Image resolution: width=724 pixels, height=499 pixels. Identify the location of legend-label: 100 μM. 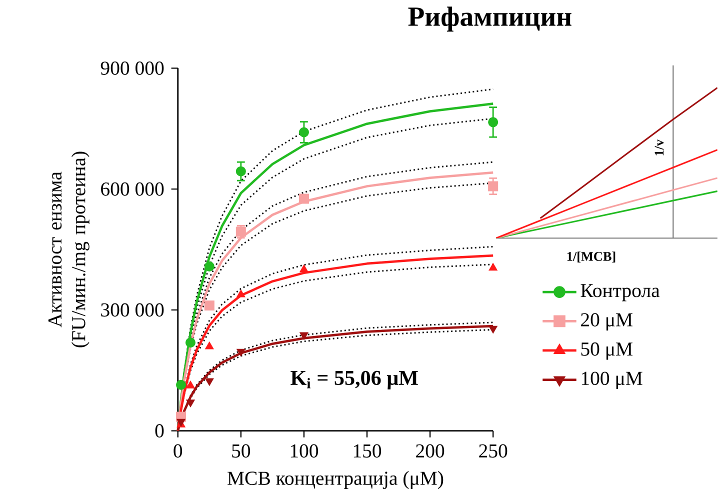
(612, 381).